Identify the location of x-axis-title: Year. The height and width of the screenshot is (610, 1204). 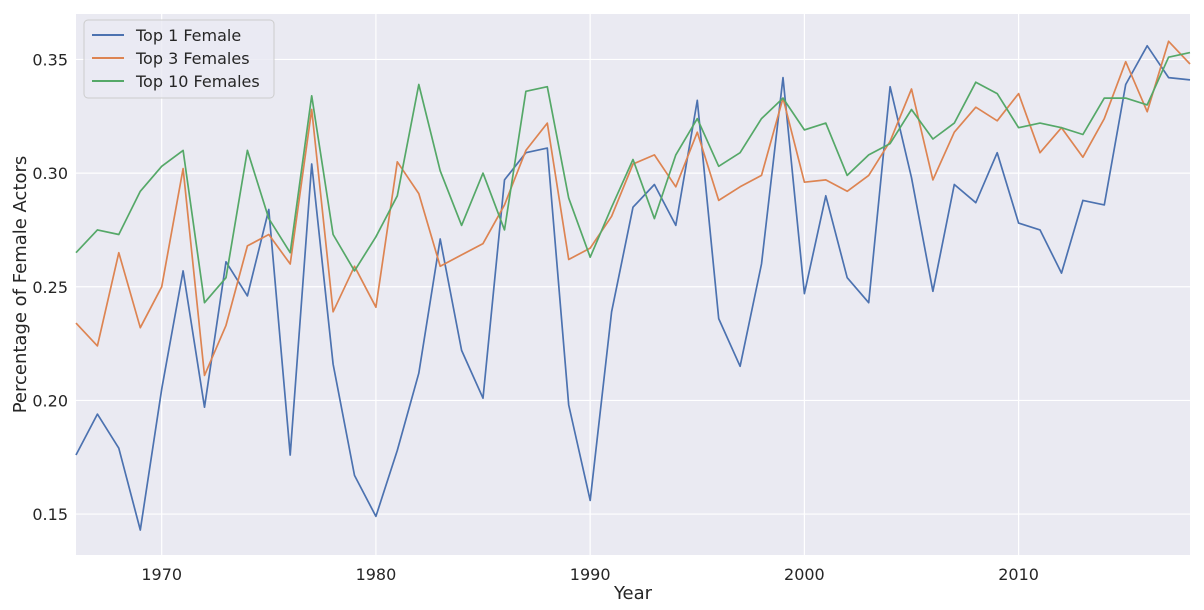
(633, 593).